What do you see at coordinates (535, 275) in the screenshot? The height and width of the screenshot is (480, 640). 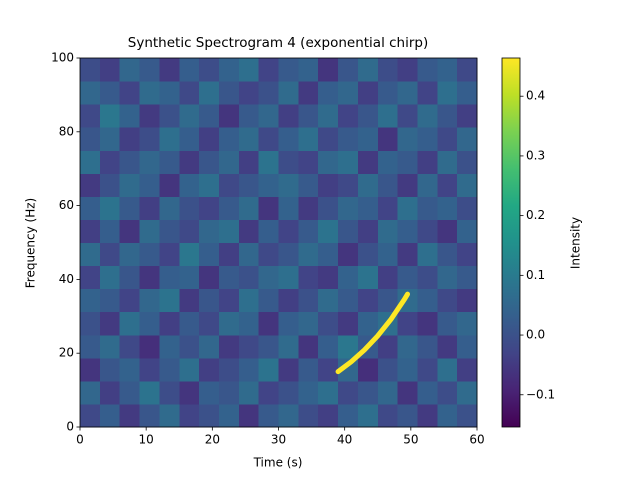 I see `colorbar-tick-label: 0.1` at bounding box center [535, 275].